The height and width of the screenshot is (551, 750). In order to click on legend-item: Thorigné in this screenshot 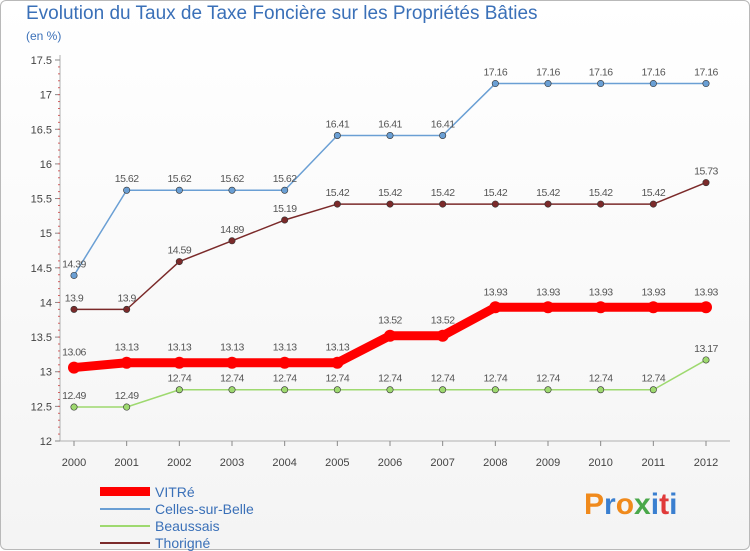, I will do `click(177, 542)`.